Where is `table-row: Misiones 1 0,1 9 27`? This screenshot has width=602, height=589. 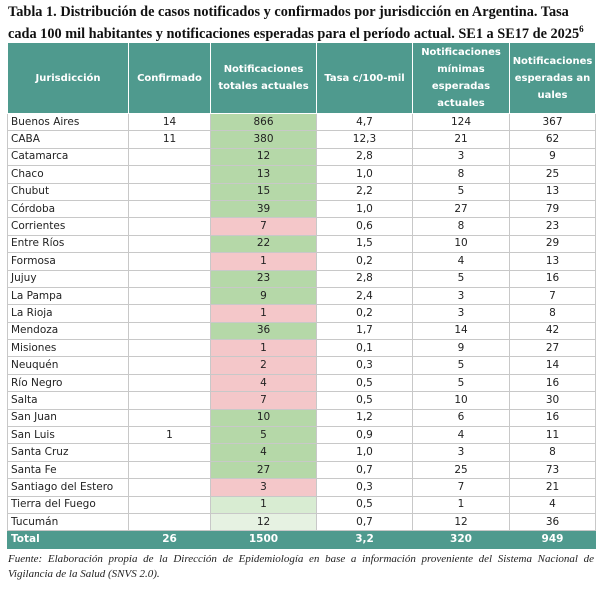
table-row: Misiones 1 0,1 9 27 is located at coordinates (301, 348).